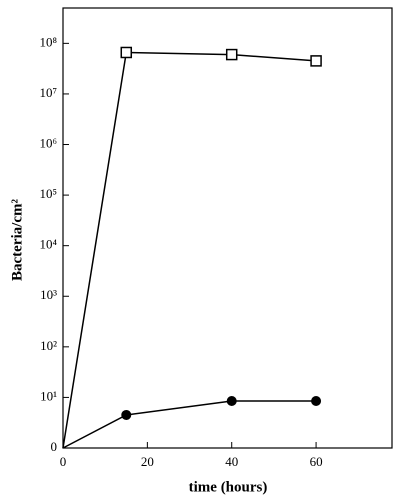 This screenshot has height=500, width=400. Describe the element at coordinates (48, 294) in the screenshot. I see `y-tick-label: 10³` at that location.